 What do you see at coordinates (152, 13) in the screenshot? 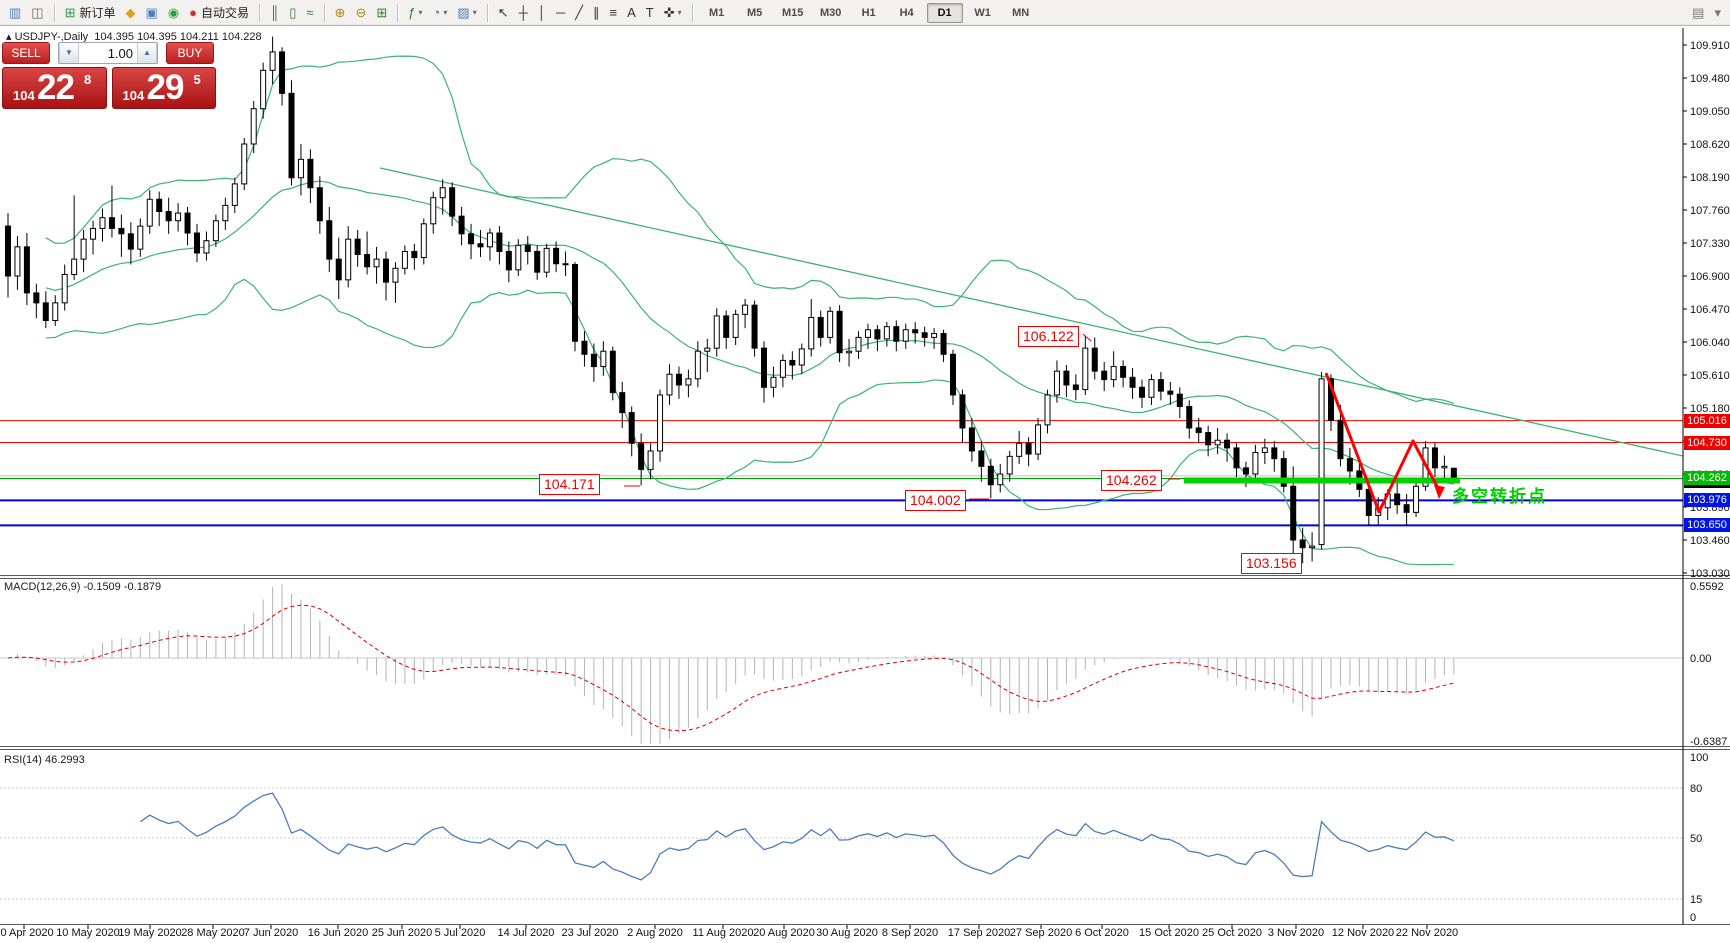
I see `expert-advisor-button: ▣` at bounding box center [152, 13].